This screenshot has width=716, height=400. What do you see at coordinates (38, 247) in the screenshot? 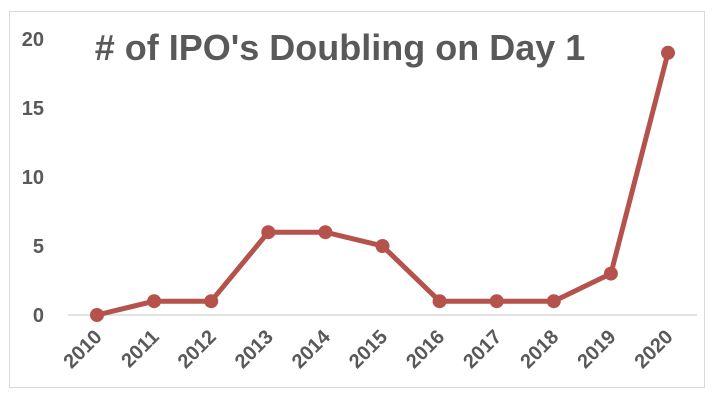
I see `y-tick-label: 5` at bounding box center [38, 247].